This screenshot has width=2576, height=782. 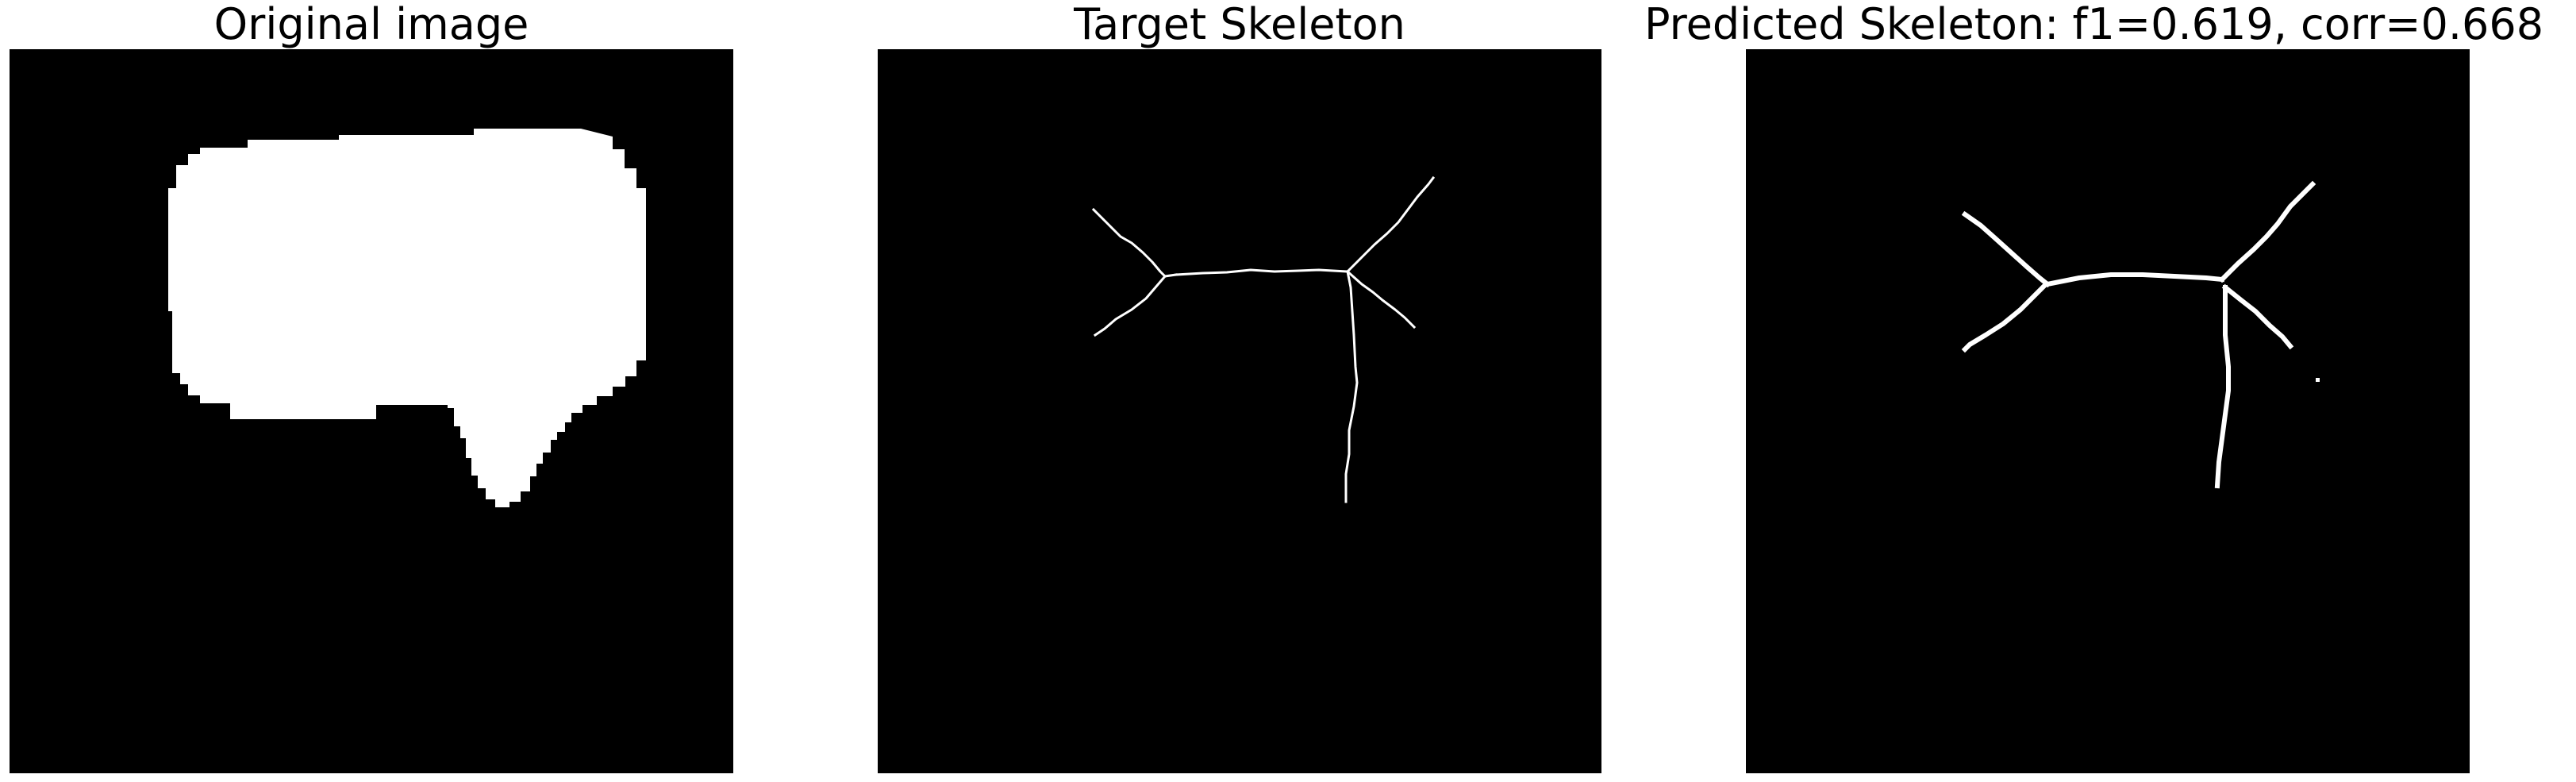 I want to click on predicted-branch-lower-right, so click(x=2257, y=316).